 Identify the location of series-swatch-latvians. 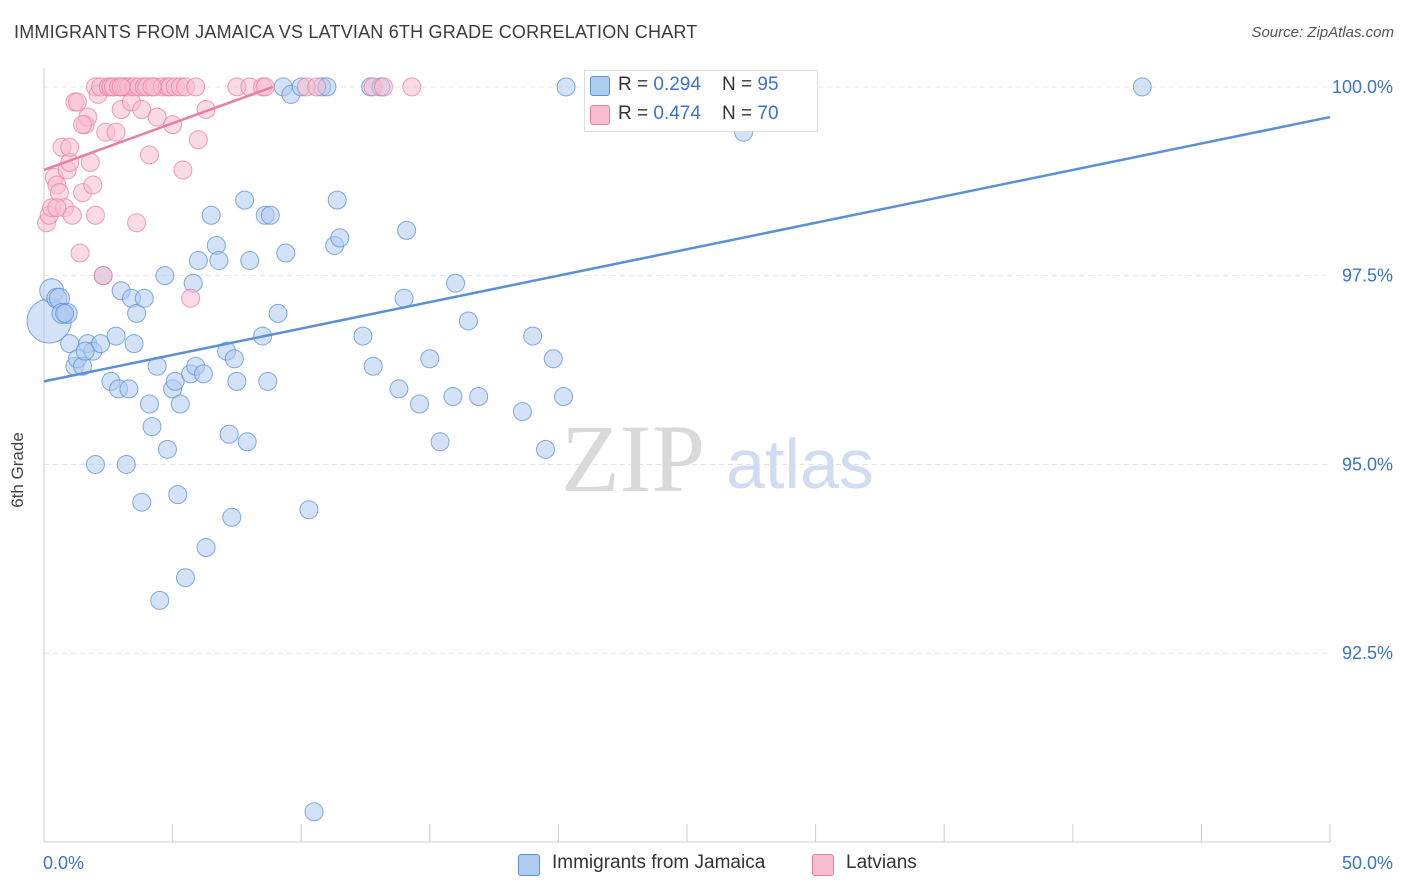
(823, 865).